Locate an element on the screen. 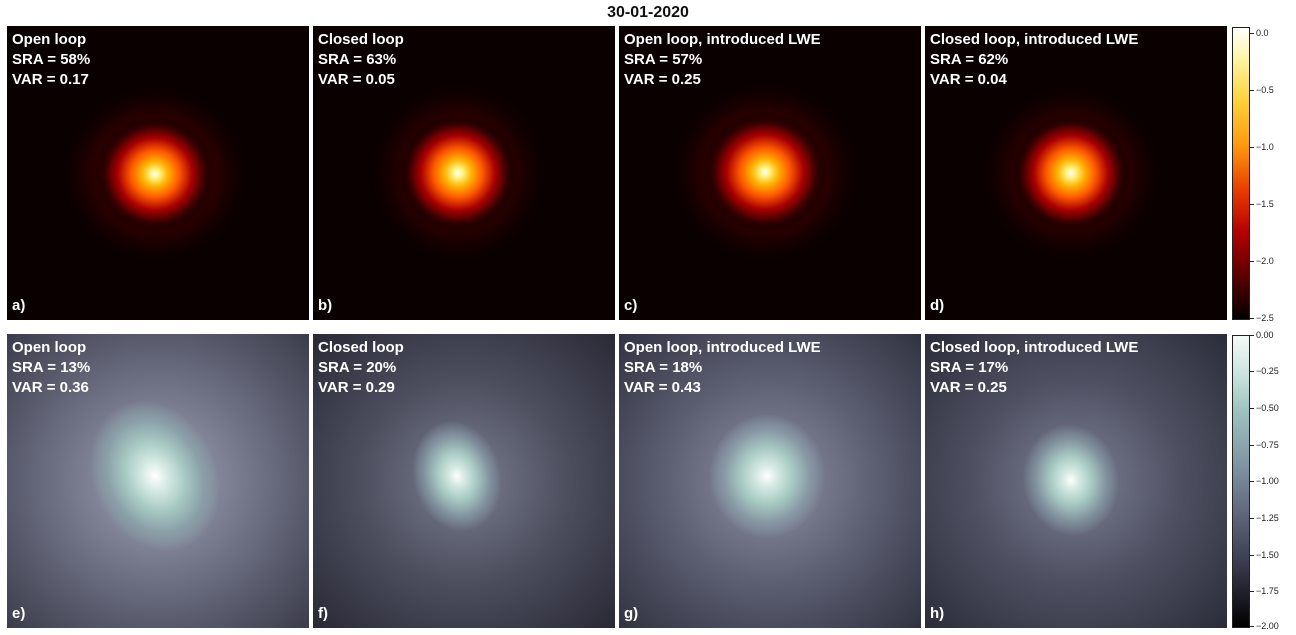 This screenshot has width=1296, height=635. colorbar-bone-tick: −0.75 is located at coordinates (1264, 445).